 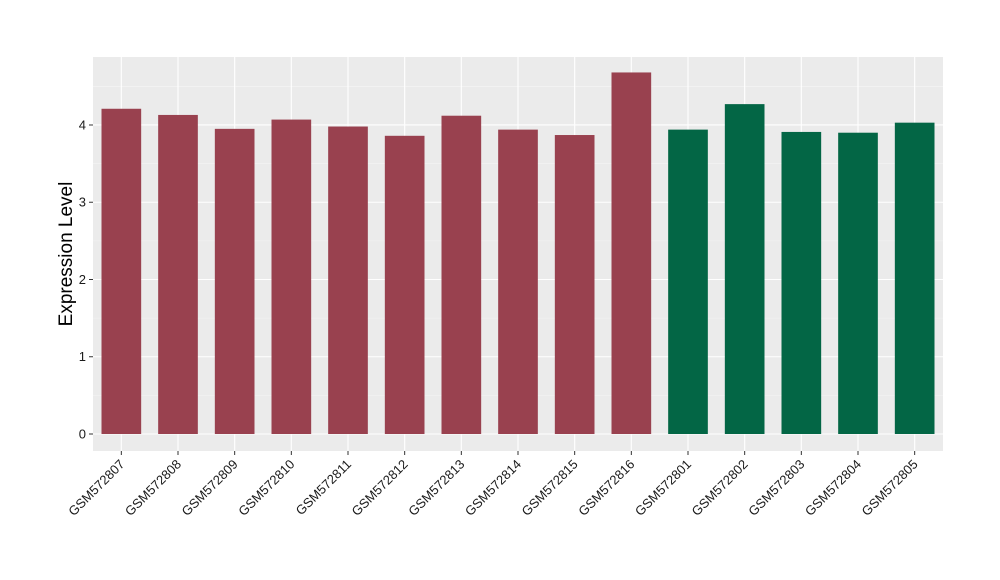 I want to click on x-tick-label: GSM572805, so click(x=890, y=488).